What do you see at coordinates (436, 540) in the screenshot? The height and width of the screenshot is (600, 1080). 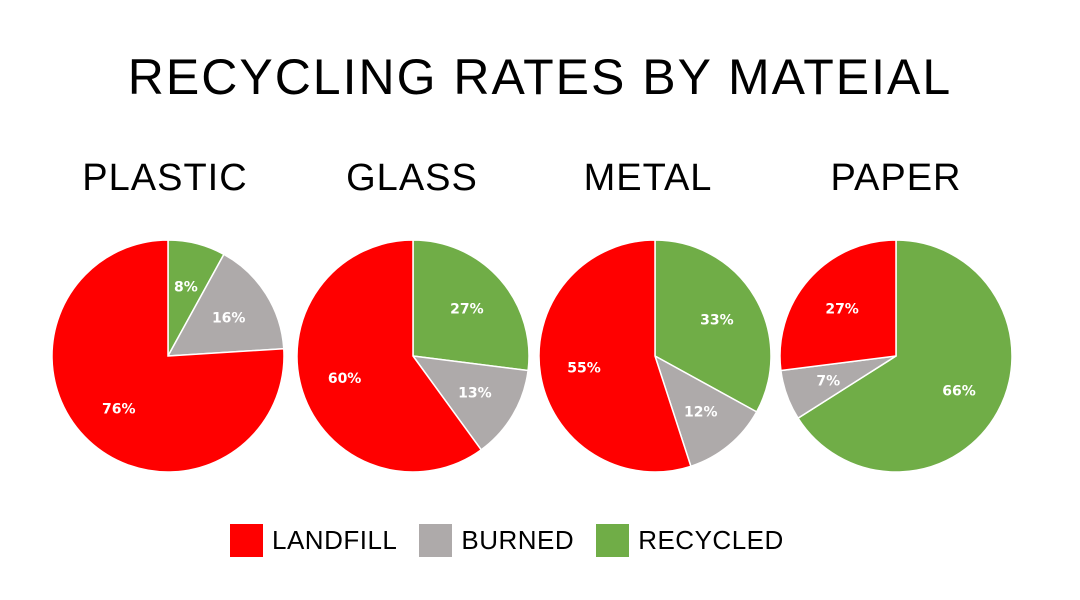 I see `legend-swatch-burned` at bounding box center [436, 540].